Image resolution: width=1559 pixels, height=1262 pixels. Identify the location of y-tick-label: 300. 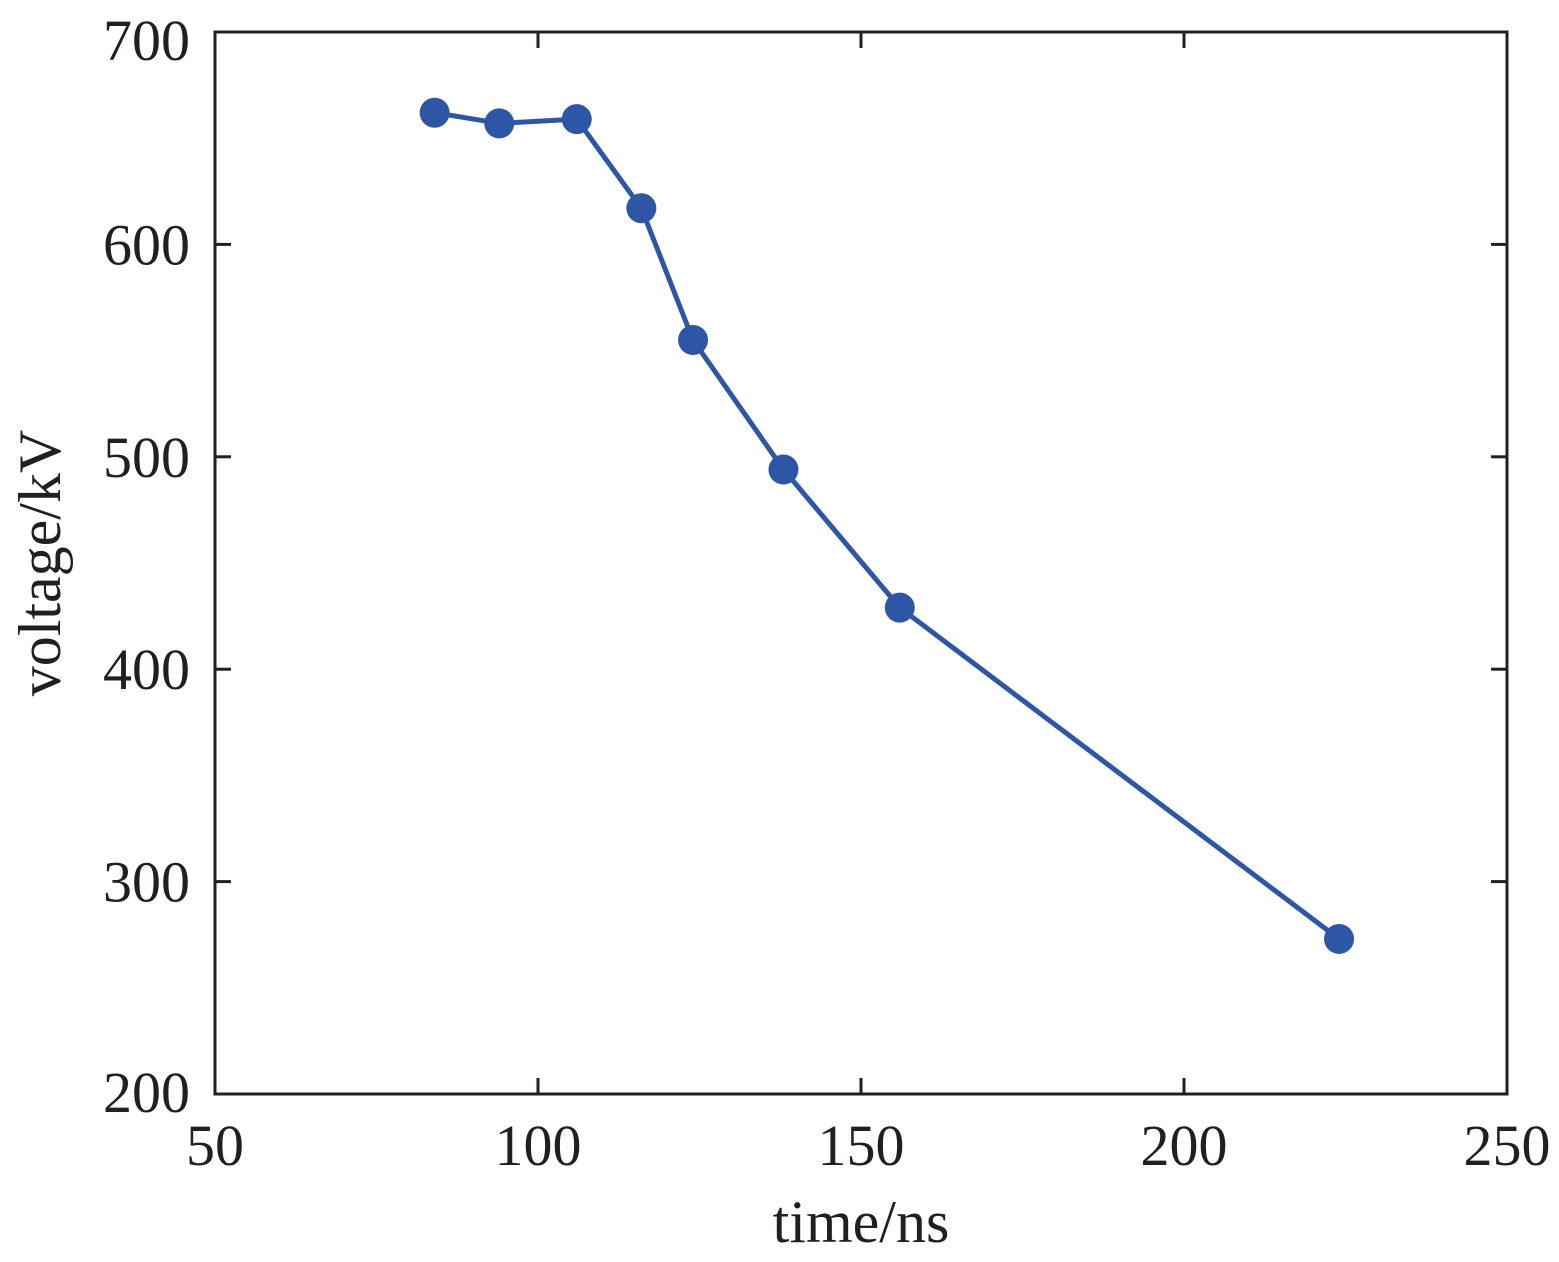
(146, 882).